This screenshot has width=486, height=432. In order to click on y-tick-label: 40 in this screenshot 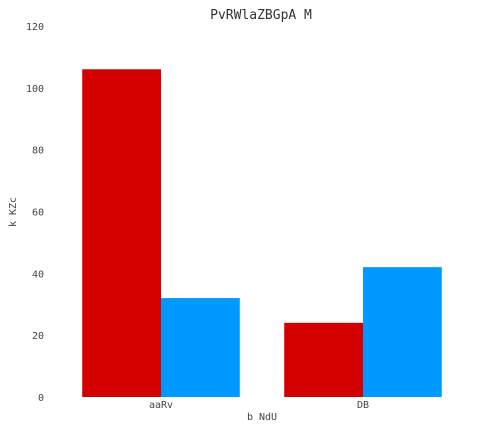, I will do `click(38, 274)`.